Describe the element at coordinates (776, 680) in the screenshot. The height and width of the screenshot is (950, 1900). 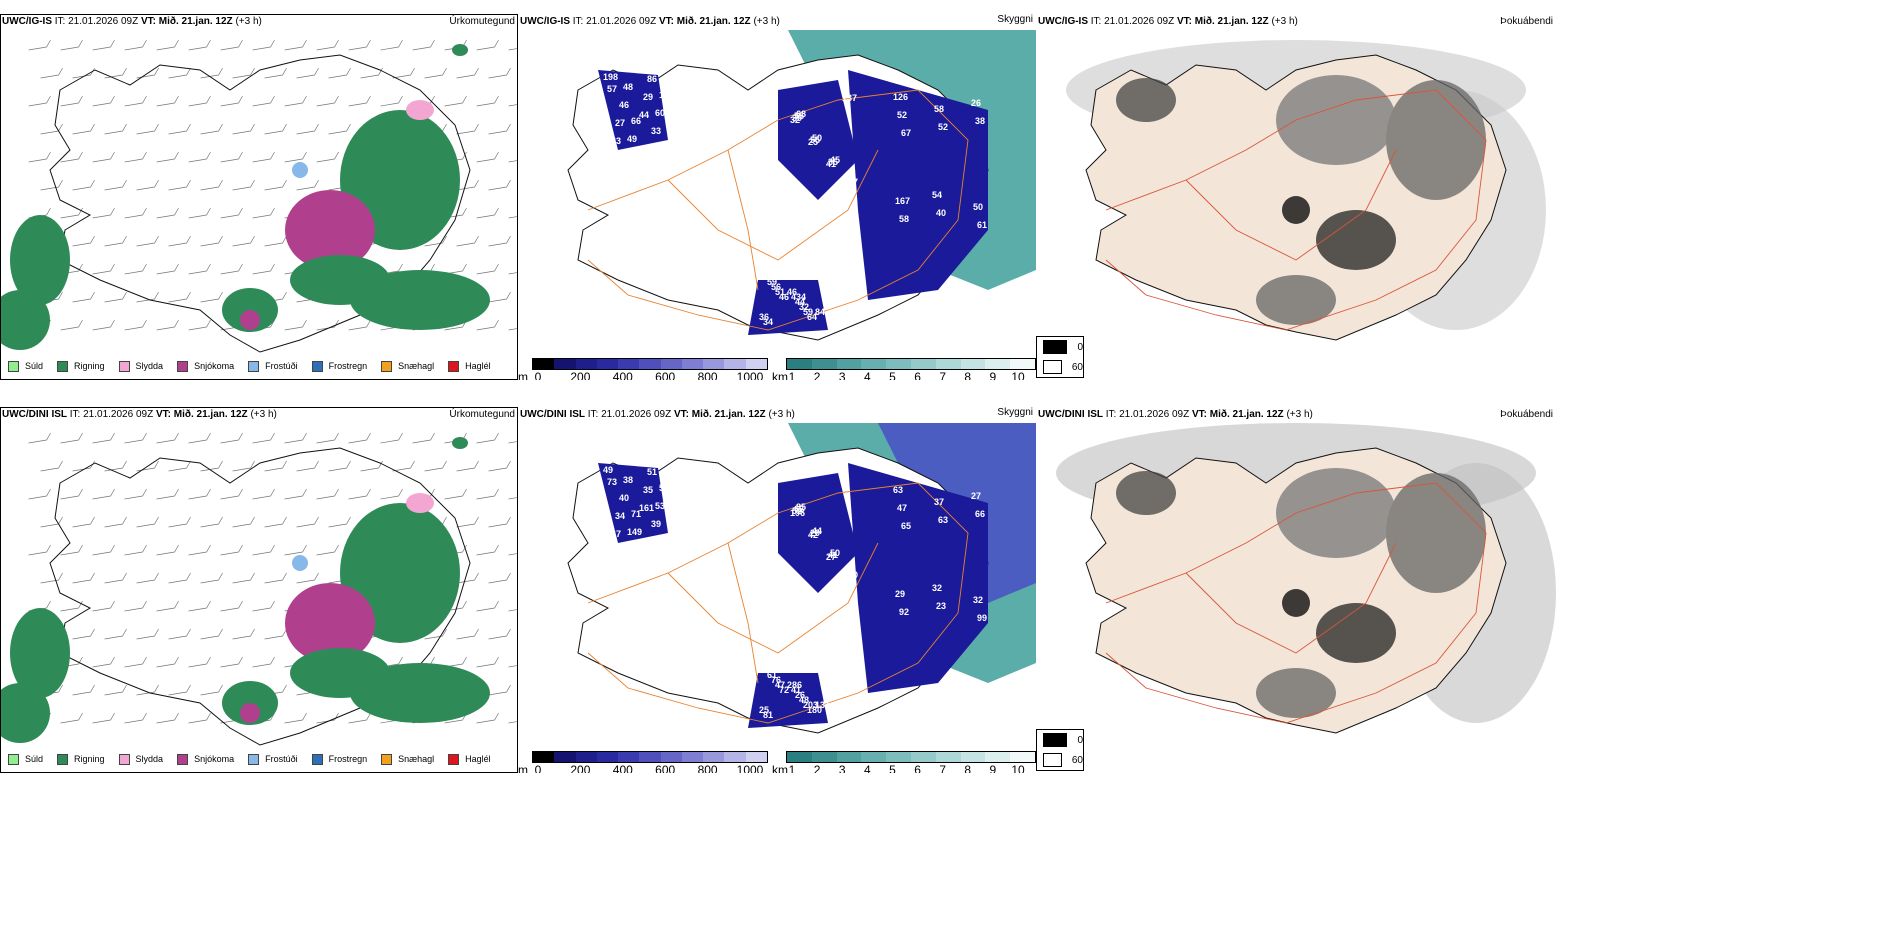
I see `visibility-label: 76` at that location.